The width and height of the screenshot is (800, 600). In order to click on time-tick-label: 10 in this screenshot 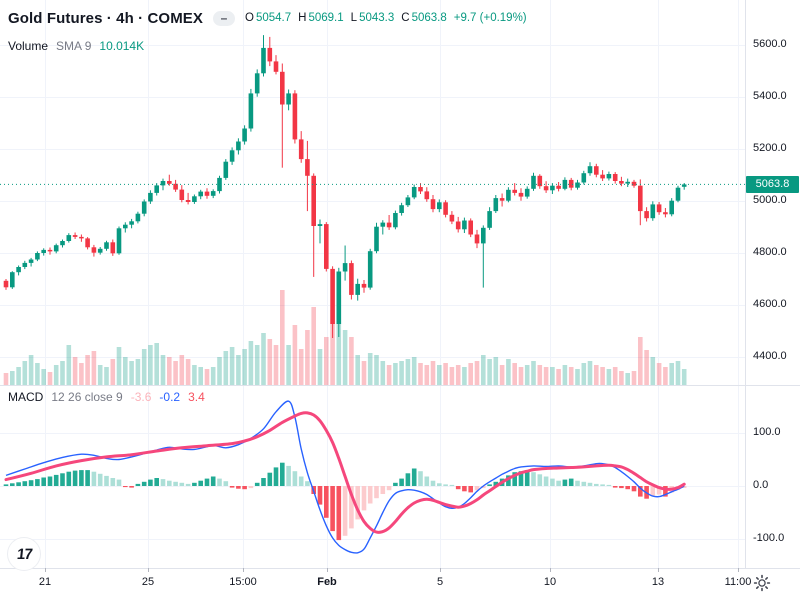, I will do `click(550, 582)`.